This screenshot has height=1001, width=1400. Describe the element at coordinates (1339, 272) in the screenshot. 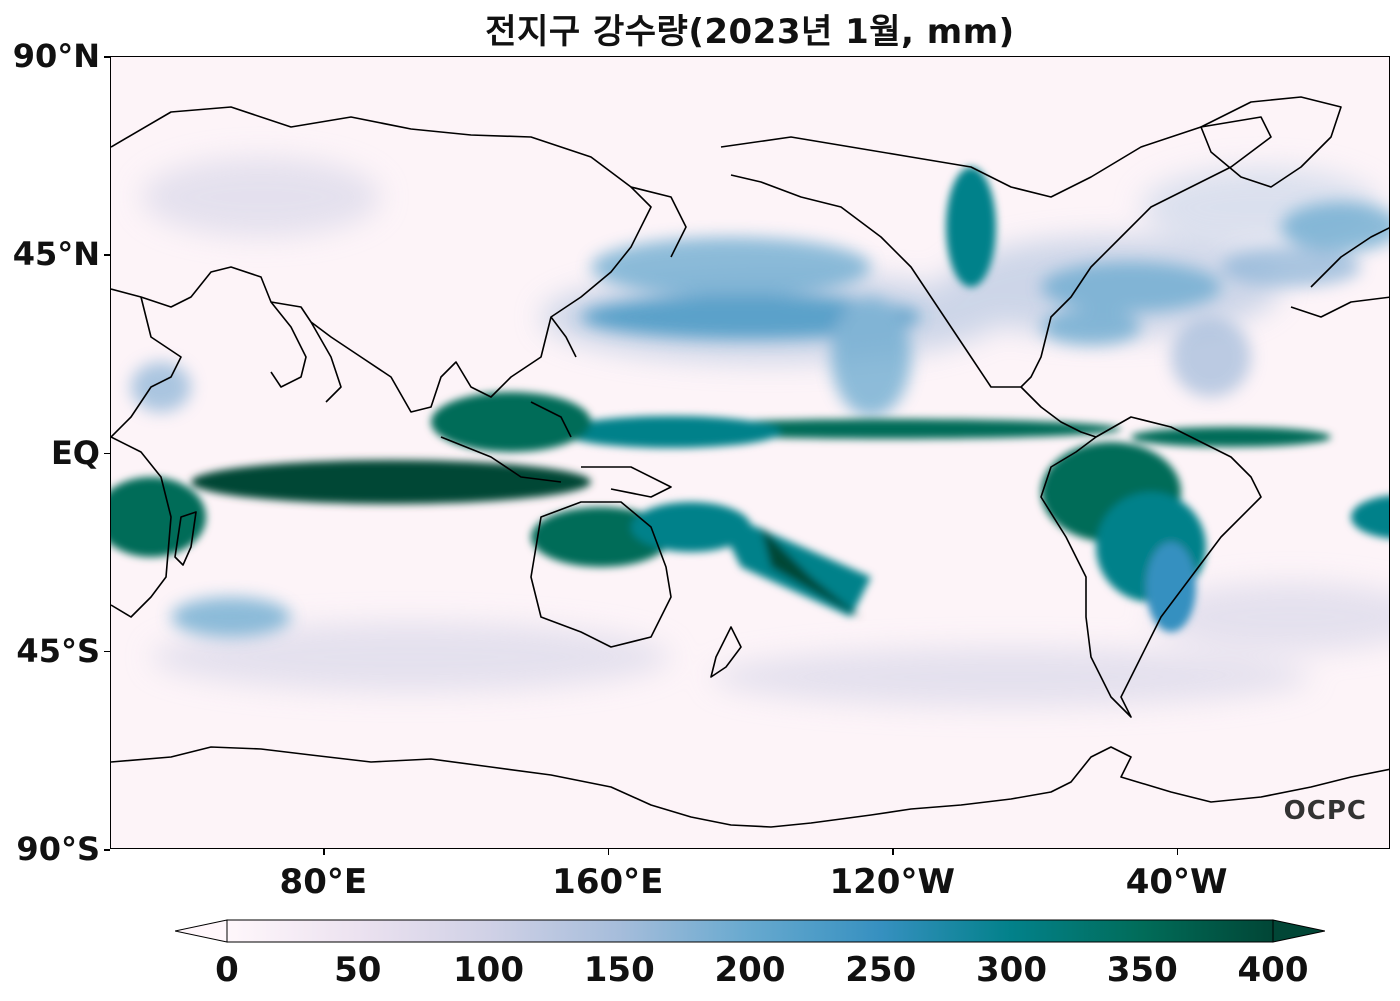

I see `europe-outline` at that location.